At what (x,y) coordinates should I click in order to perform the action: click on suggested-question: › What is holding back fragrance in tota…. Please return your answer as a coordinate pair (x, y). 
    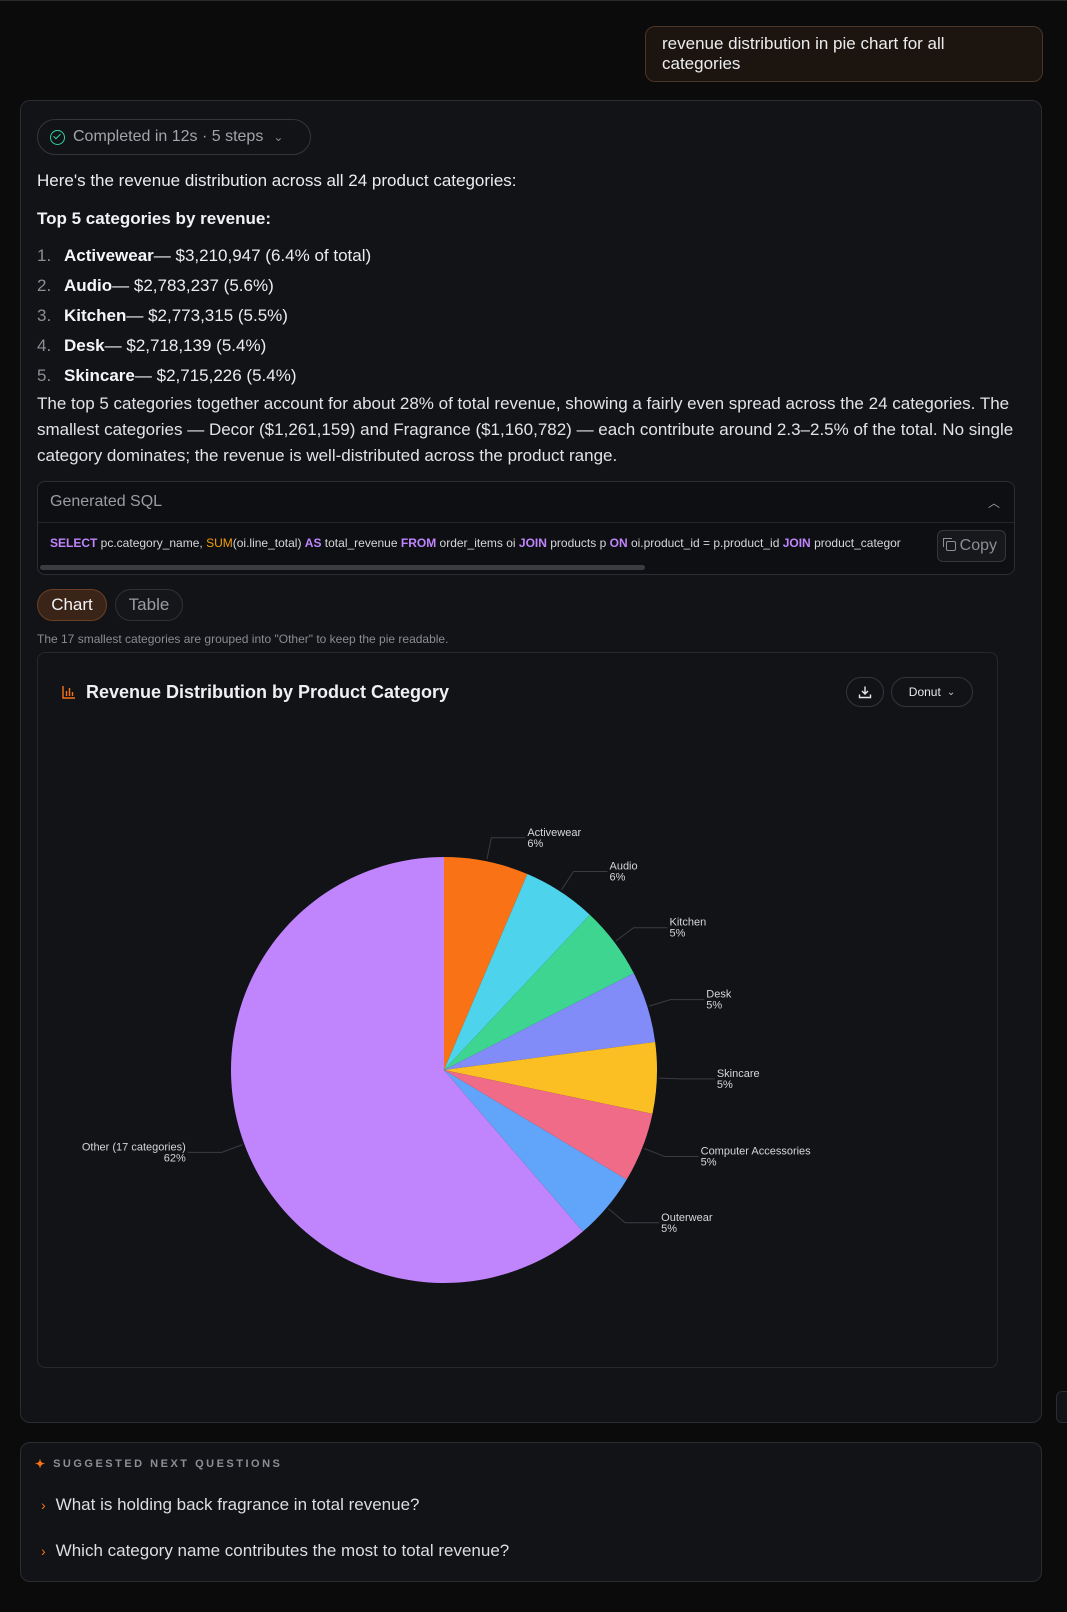
    Looking at the image, I should click on (230, 1505).